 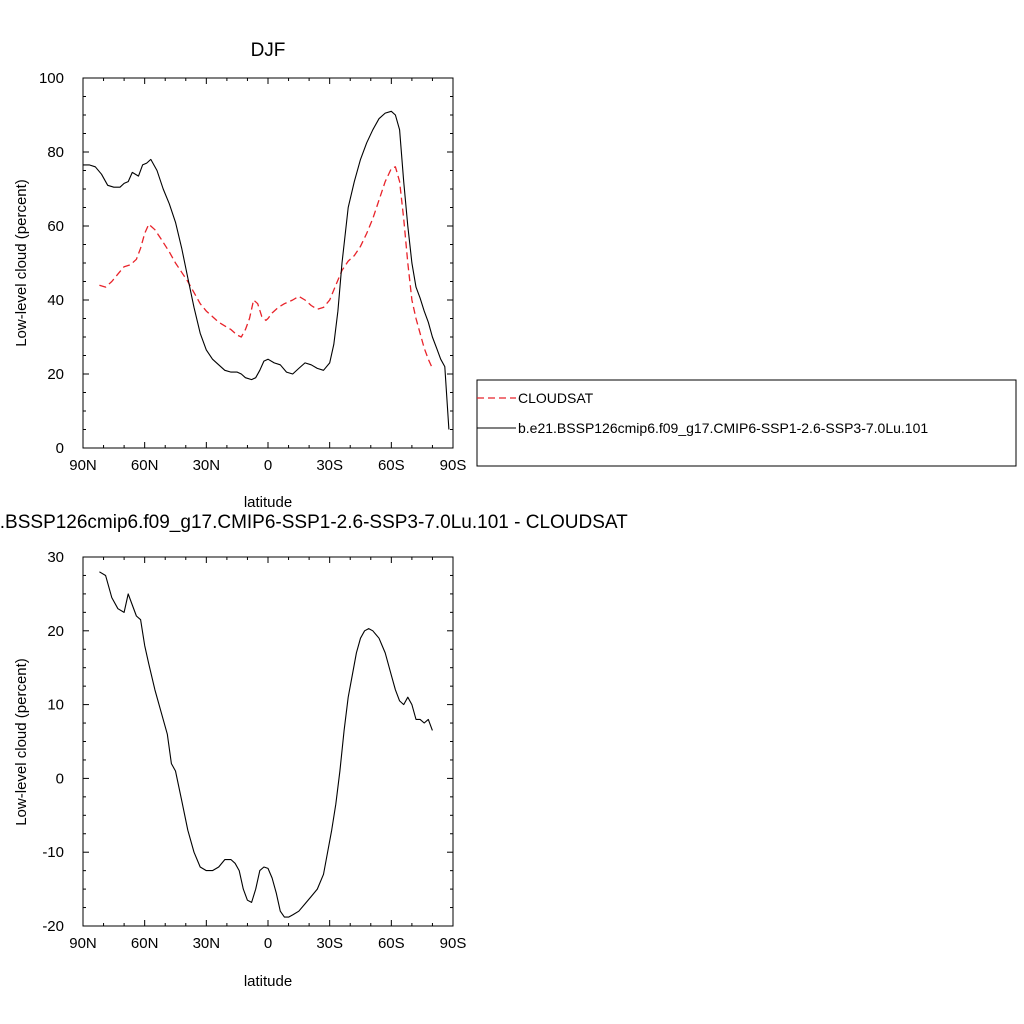 What do you see at coordinates (55, 631) in the screenshot?
I see `bottom-y-tick-label: 20` at bounding box center [55, 631].